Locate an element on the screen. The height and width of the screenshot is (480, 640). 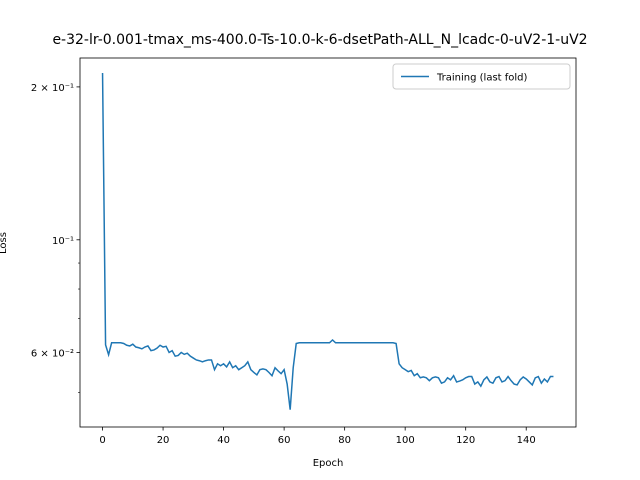
y-tick-label: 6 × 10⁻² is located at coordinates (52, 353).